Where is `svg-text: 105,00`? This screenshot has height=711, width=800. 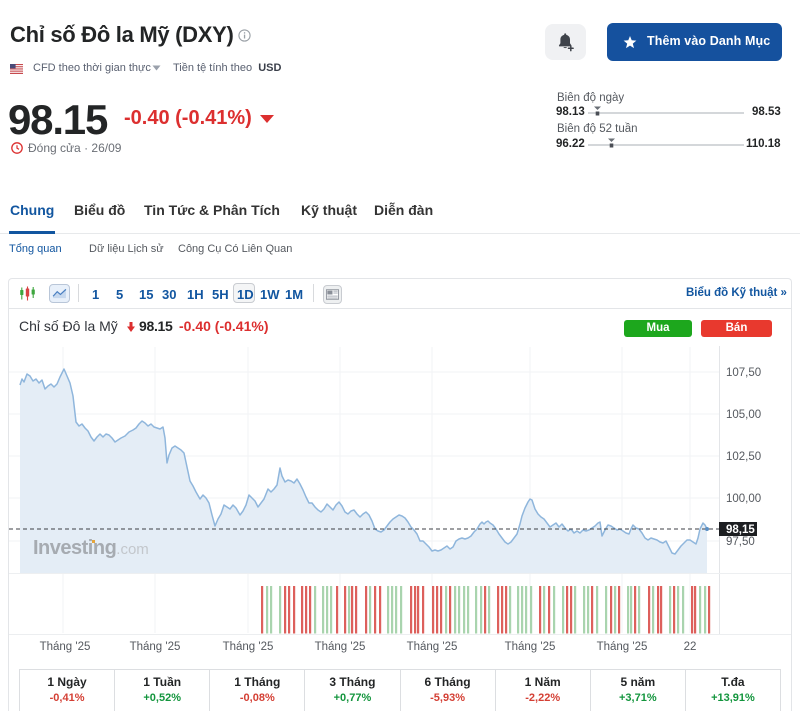
svg-text: 105,00 is located at coordinates (743, 415).